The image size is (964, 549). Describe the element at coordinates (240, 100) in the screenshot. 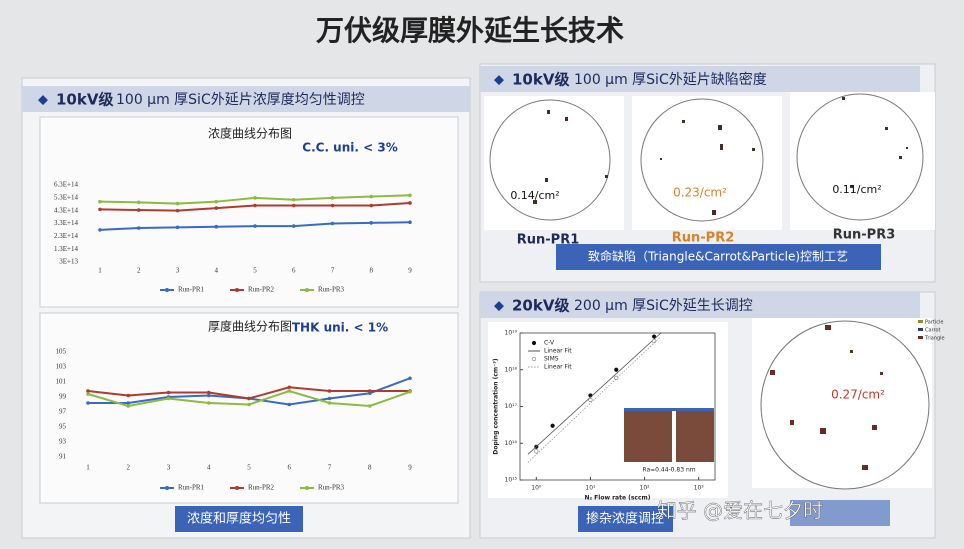

I see `heading: 100 μm 厚SiC外延片浓厚度均匀性调控` at that location.